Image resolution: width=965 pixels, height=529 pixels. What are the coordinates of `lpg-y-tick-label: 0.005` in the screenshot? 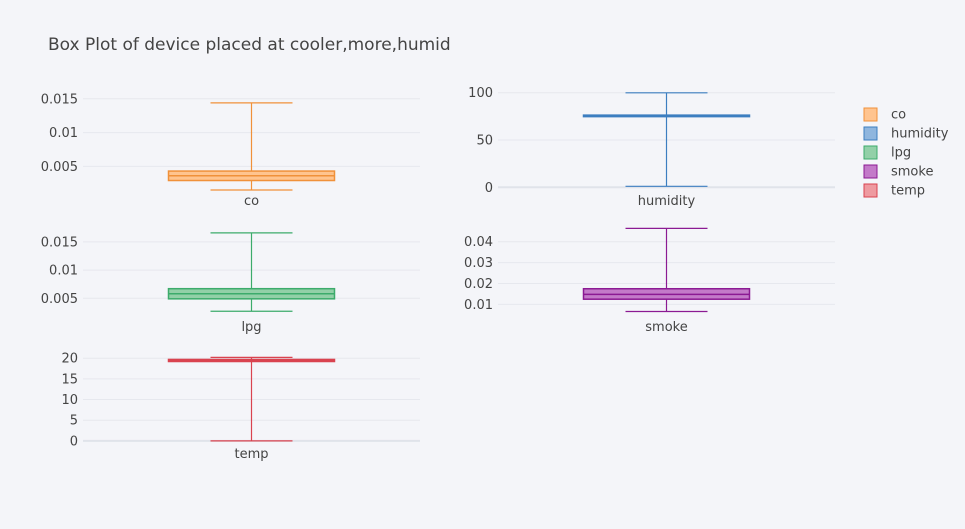 It's located at (59, 299).